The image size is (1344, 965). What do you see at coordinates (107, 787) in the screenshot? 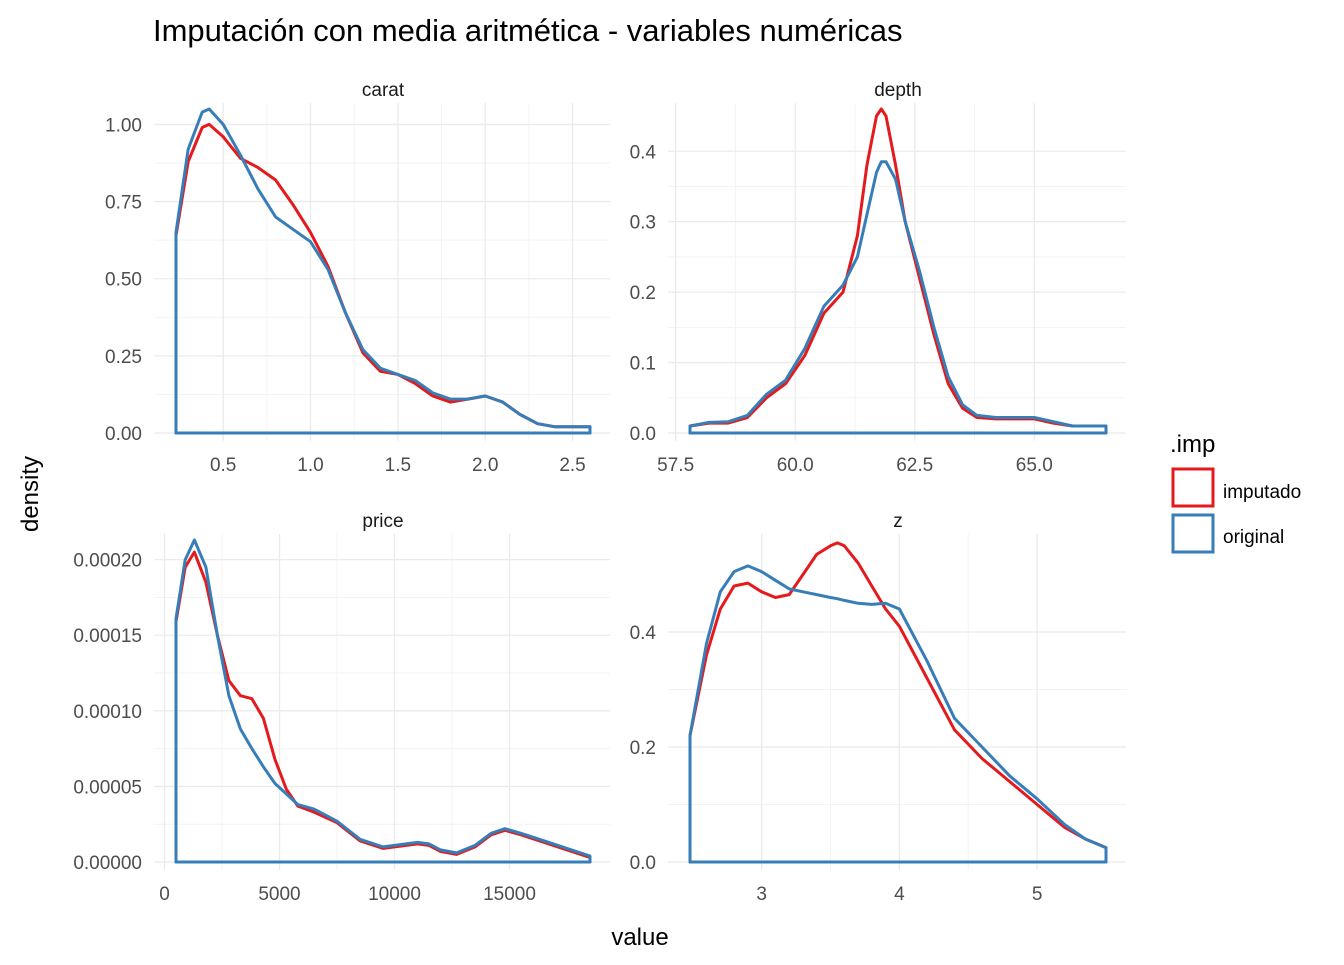
I see `y-tick-label: 0.00005` at bounding box center [107, 787].